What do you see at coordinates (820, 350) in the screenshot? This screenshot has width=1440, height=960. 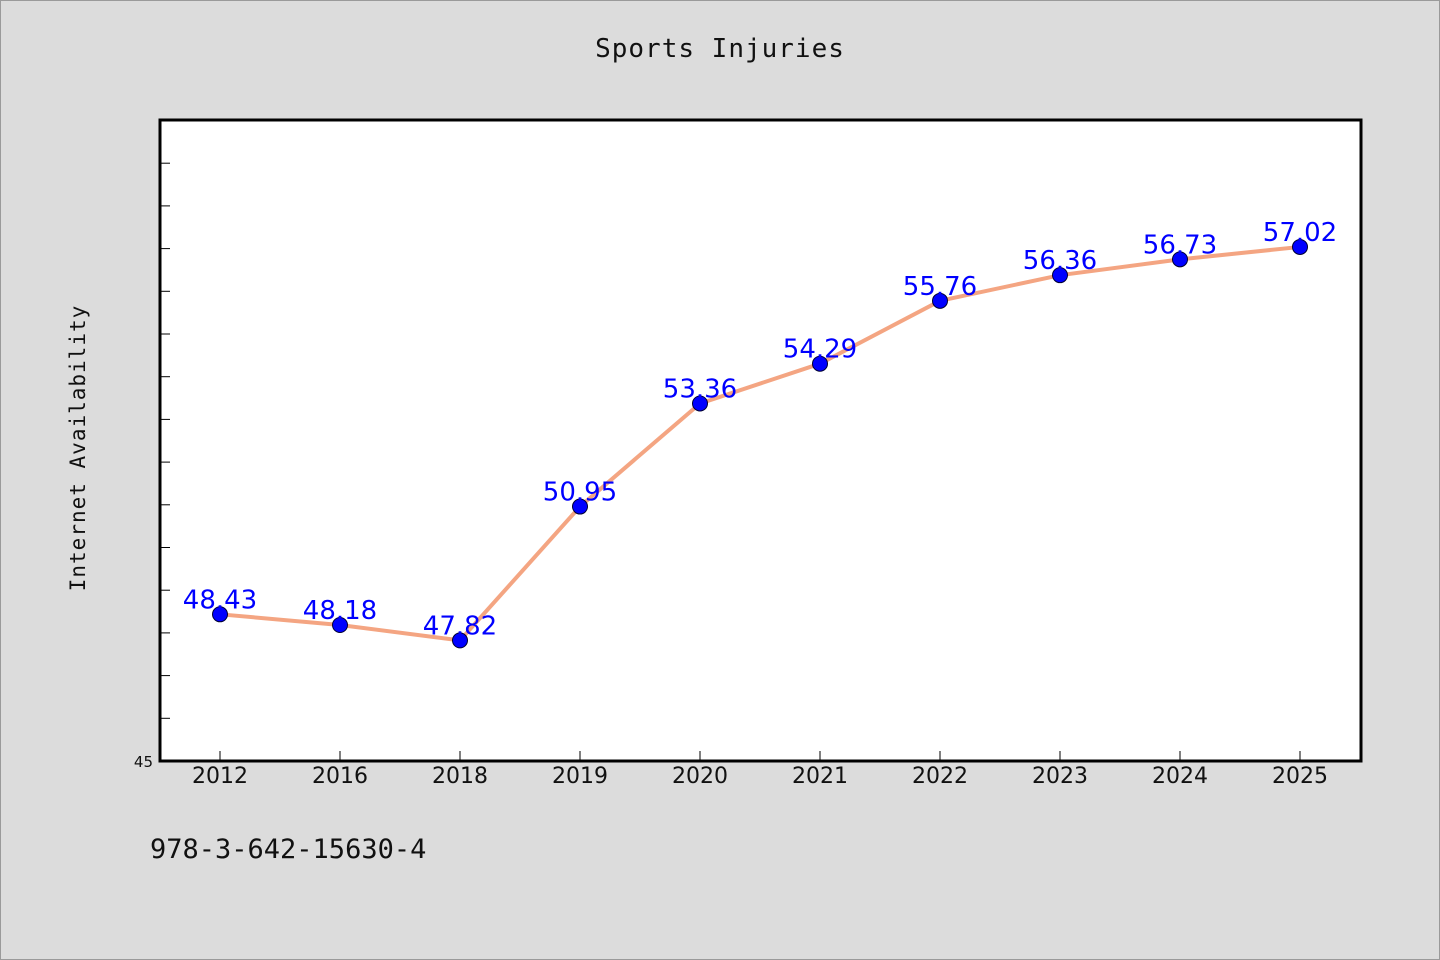 I see `data-label: 54.29` at bounding box center [820, 350].